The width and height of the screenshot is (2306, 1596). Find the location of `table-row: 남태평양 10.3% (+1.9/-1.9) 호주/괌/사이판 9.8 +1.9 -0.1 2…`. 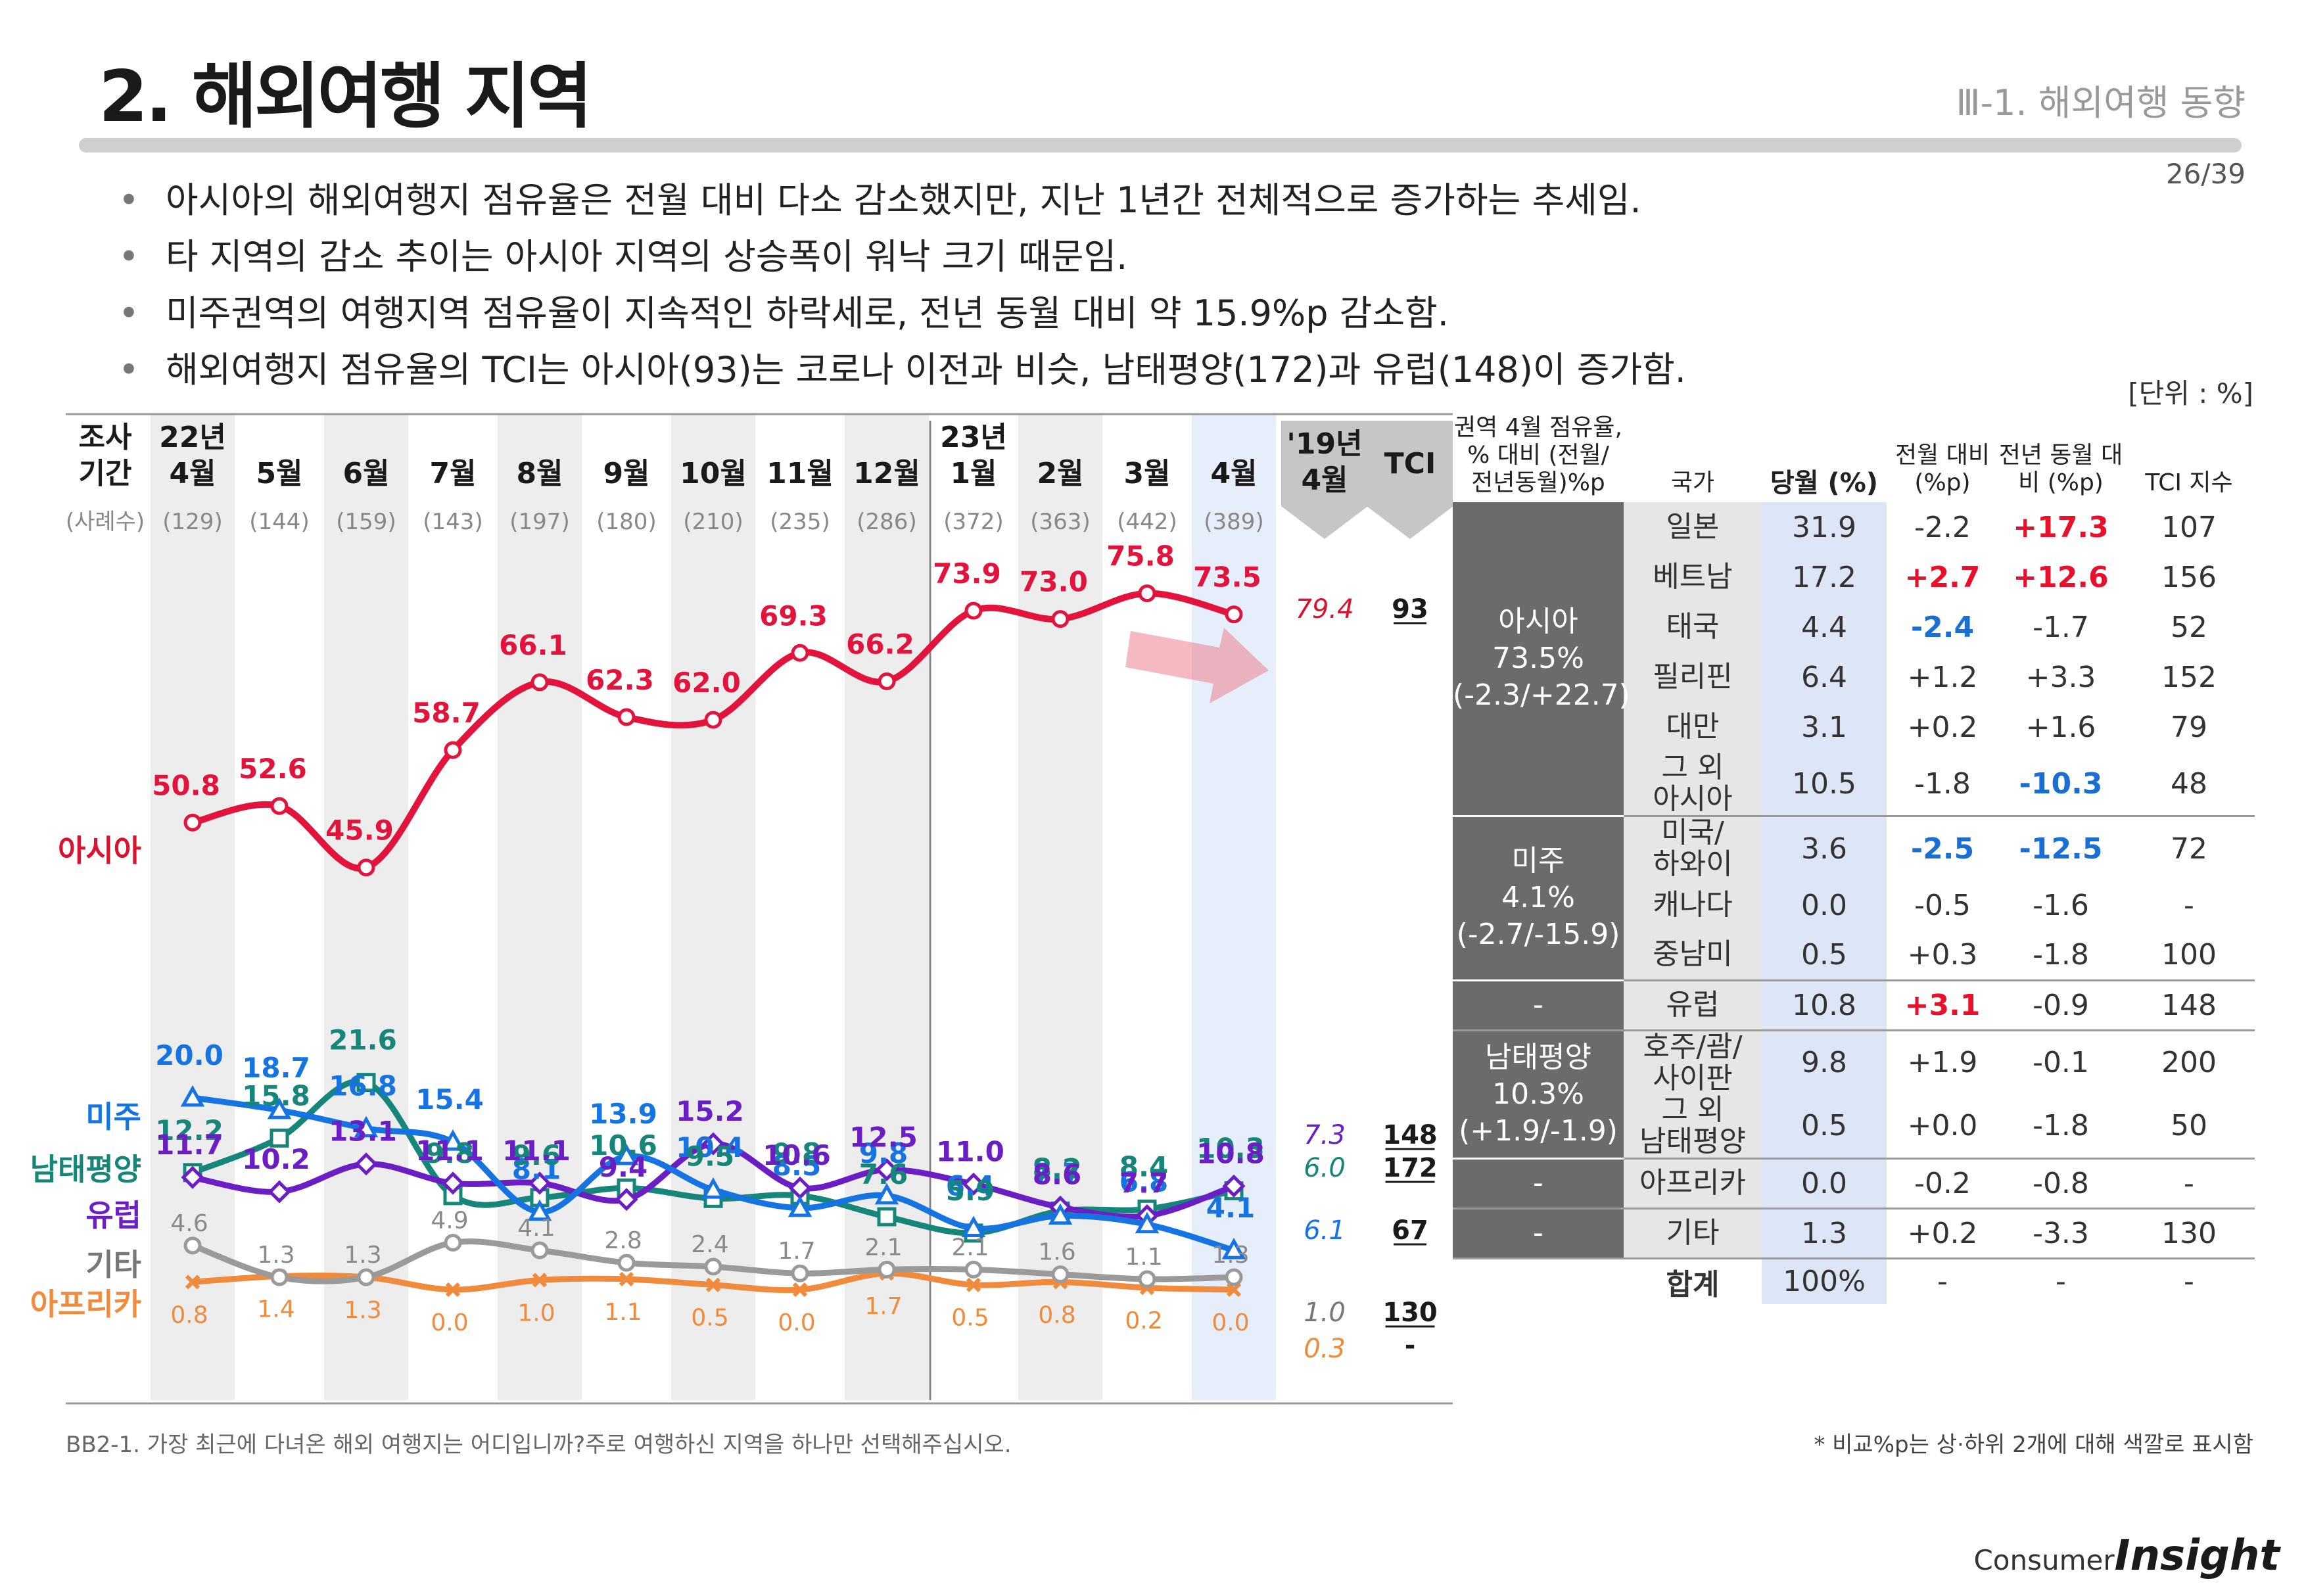

table-row: 남태평양 10.3% (+1.9/-1.9) 호주/괌/사이판 9.8 +1.9 -0.1 2… is located at coordinates (1854, 1095).